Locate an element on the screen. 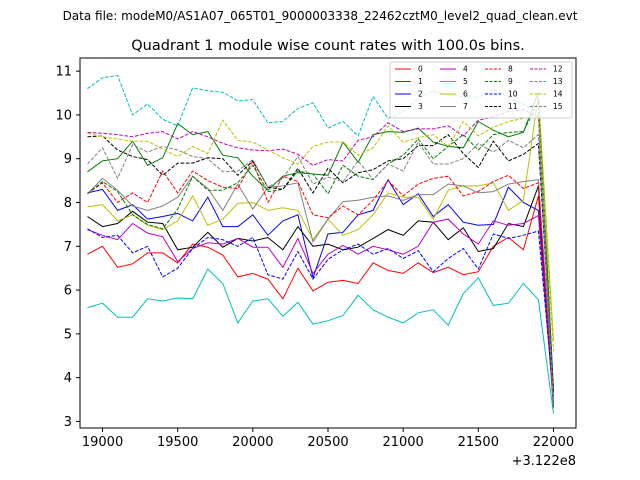  y-axis: 3 4 5 6 7 8 9 10 11 is located at coordinates (67, 247).